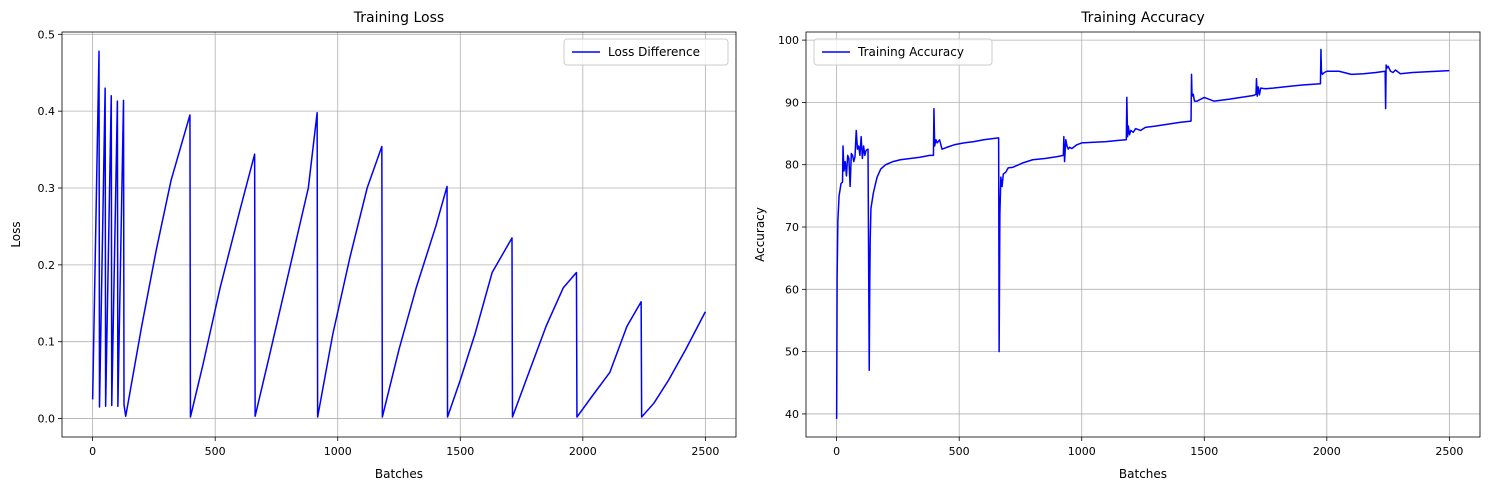 This screenshot has width=1489, height=494. I want to click on accuracy-x-tick-label: 2500, so click(1449, 451).